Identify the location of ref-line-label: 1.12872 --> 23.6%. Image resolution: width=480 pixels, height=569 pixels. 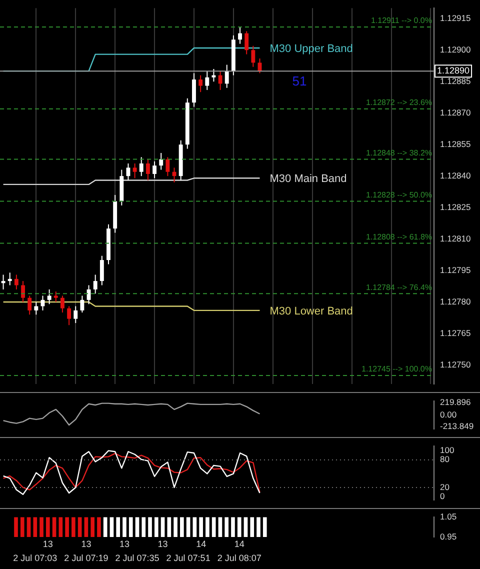
(399, 103).